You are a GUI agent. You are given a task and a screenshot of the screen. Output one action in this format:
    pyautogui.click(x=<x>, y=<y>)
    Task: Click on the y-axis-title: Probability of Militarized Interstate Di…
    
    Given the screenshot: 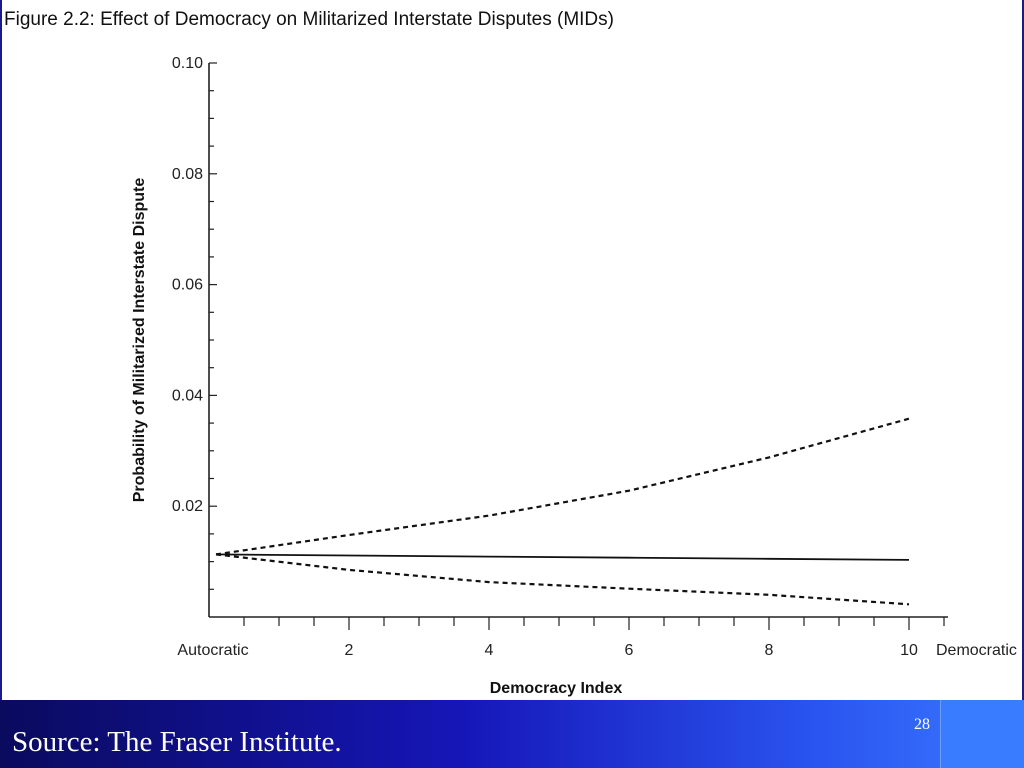 What is the action you would take?
    pyautogui.click(x=139, y=340)
    